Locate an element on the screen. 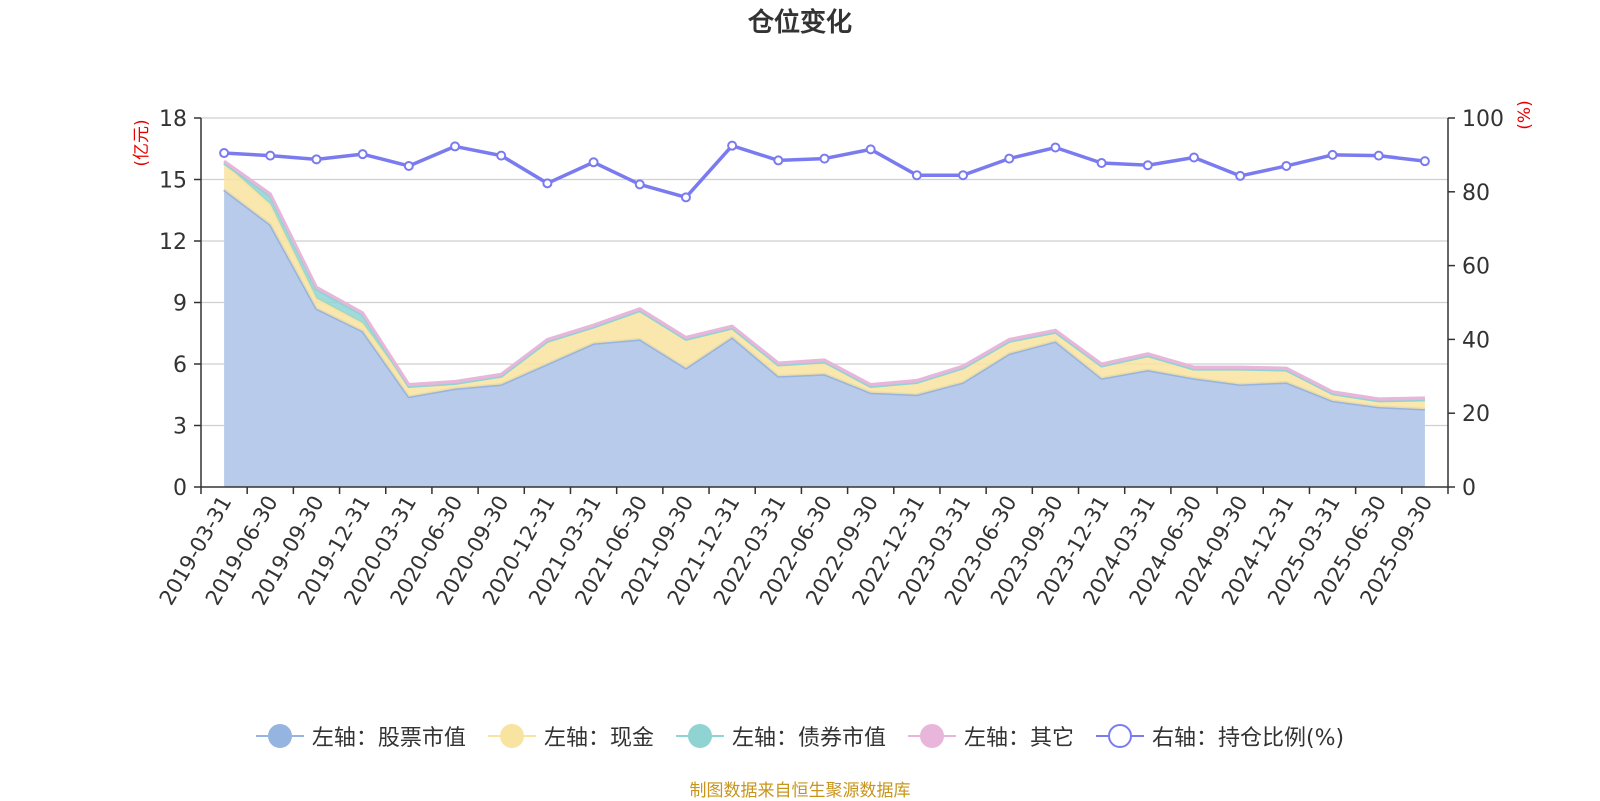 The height and width of the screenshot is (801, 1600). right-tick-label: 60 is located at coordinates (1476, 267).